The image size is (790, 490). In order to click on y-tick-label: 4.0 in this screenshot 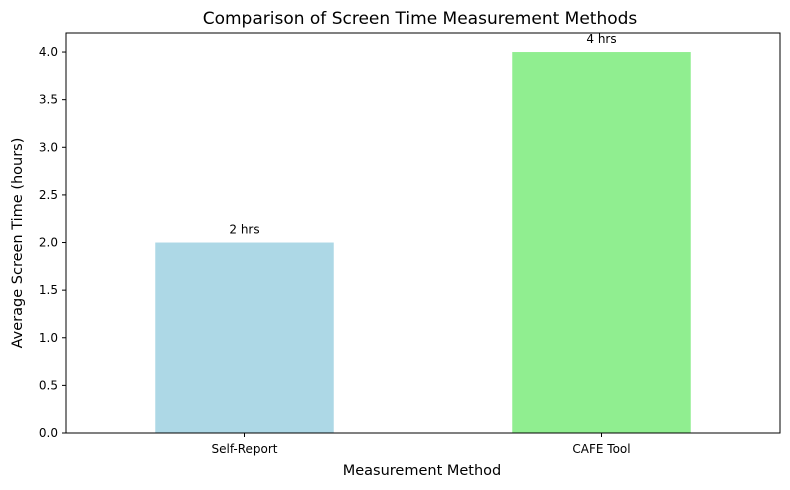, I will do `click(48, 52)`.